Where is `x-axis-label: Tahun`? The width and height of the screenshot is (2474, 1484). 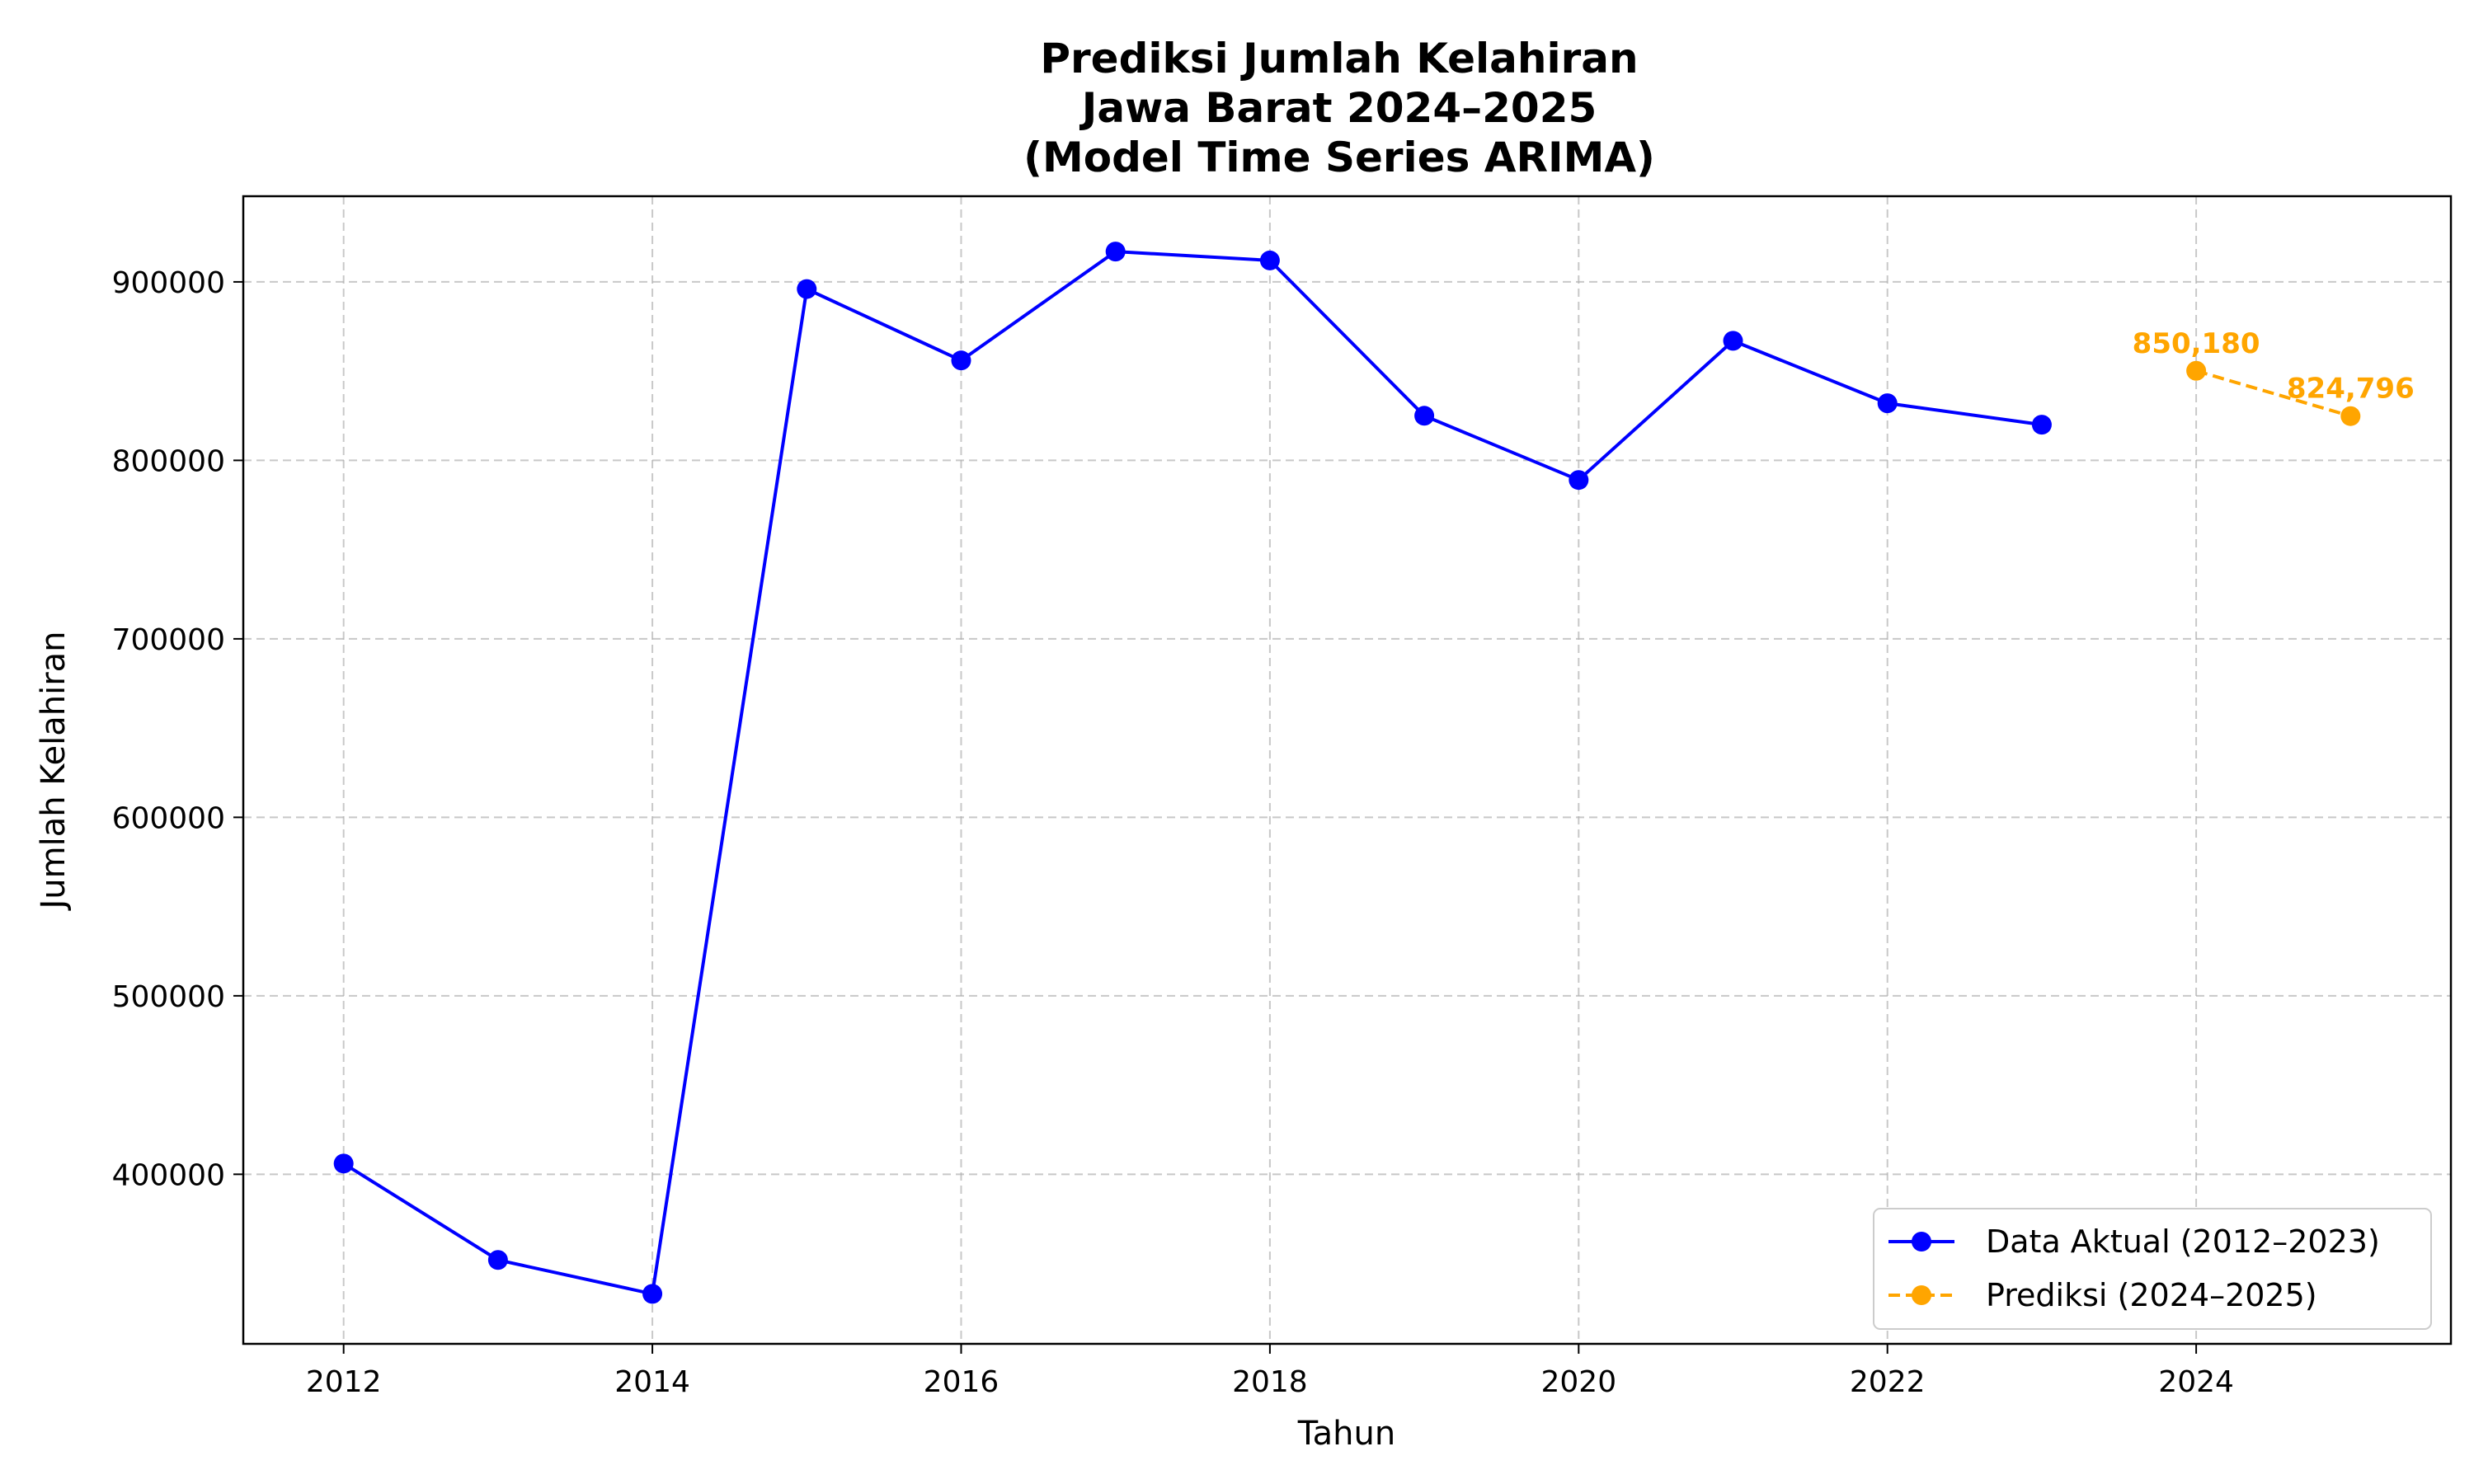
x-axis-label: Tahun is located at coordinates (1346, 1434).